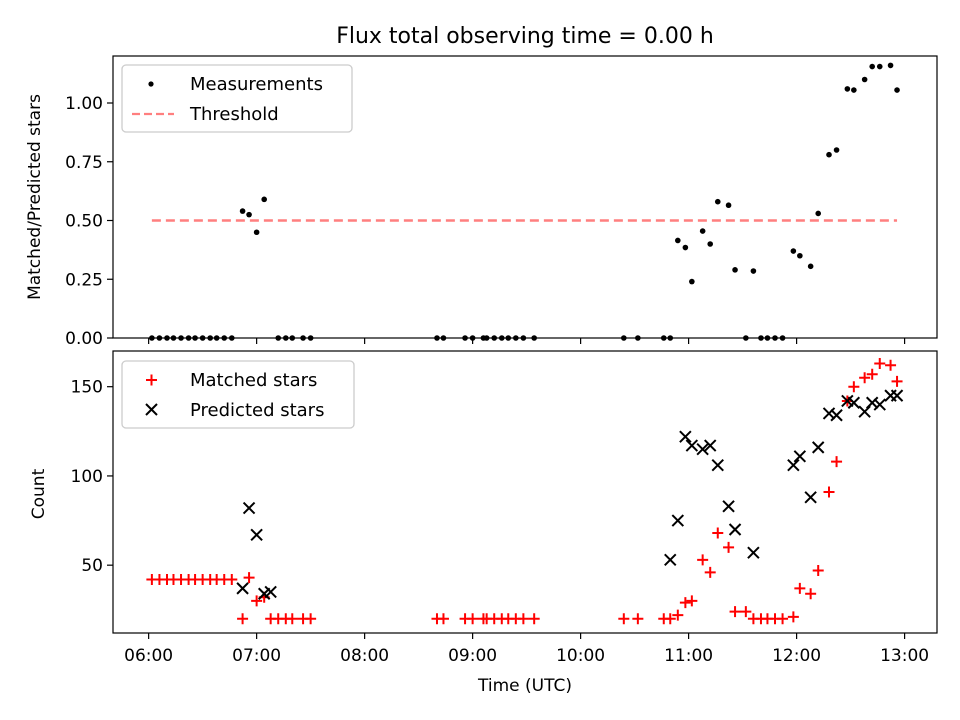  I want to click on legend-threshold-label: Threshold, so click(234, 114).